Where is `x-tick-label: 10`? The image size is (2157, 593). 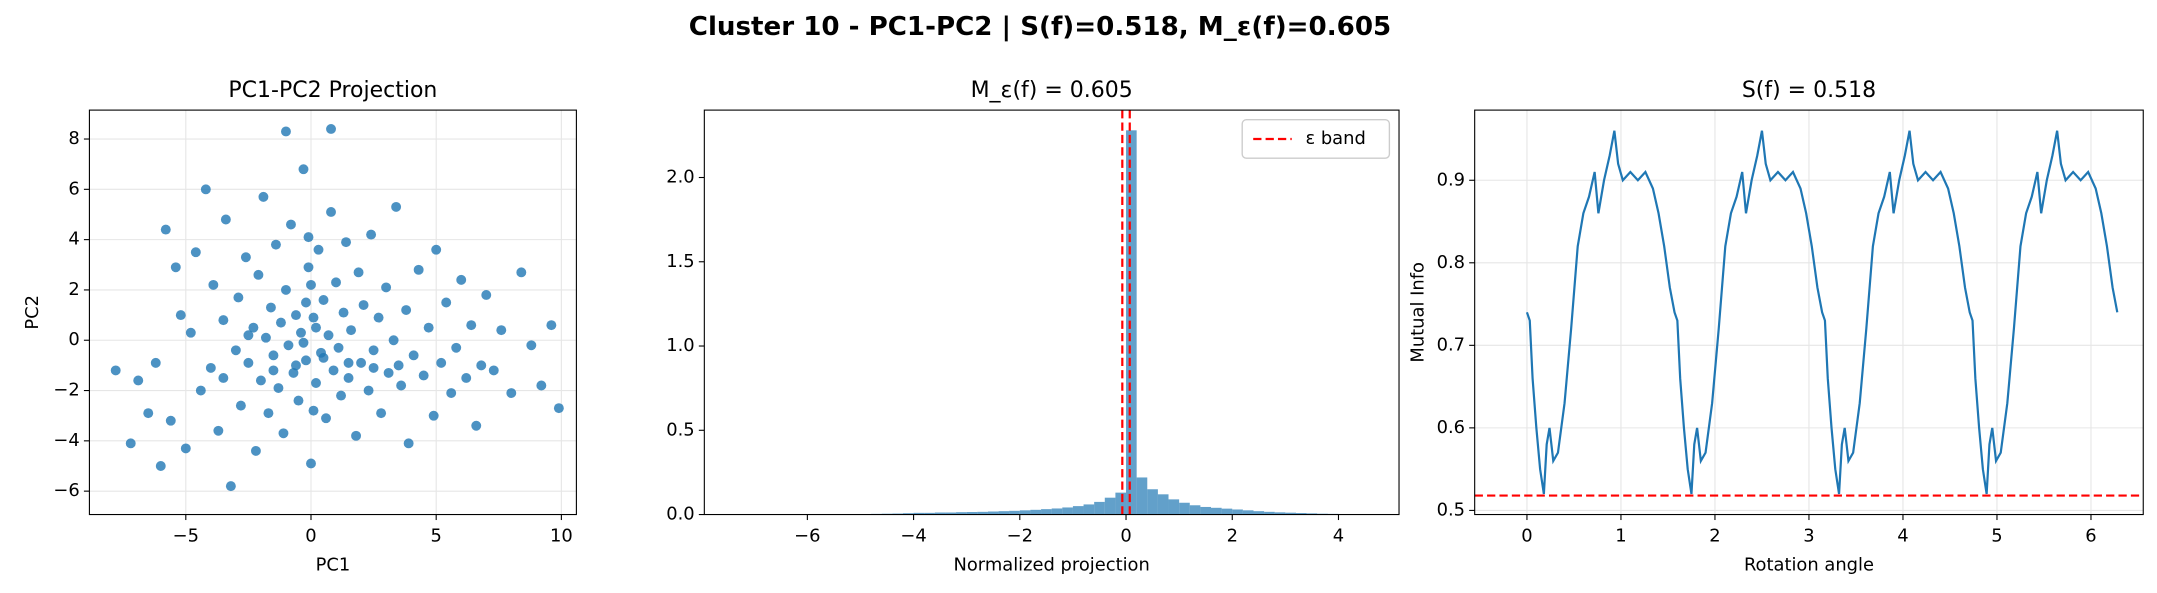
x-tick-label: 10 is located at coordinates (561, 536).